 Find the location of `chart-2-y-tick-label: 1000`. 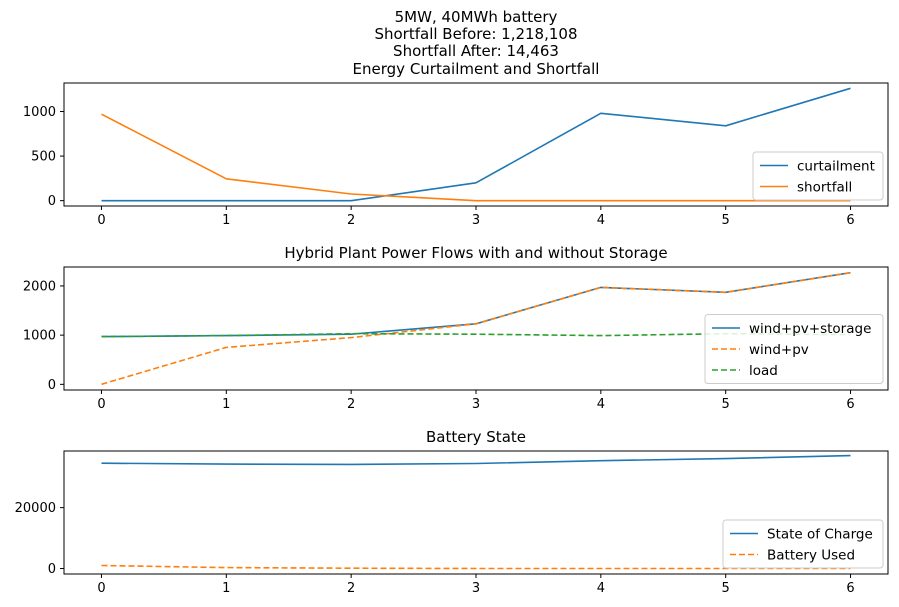

chart-2-y-tick-label: 1000 is located at coordinates (39, 336).